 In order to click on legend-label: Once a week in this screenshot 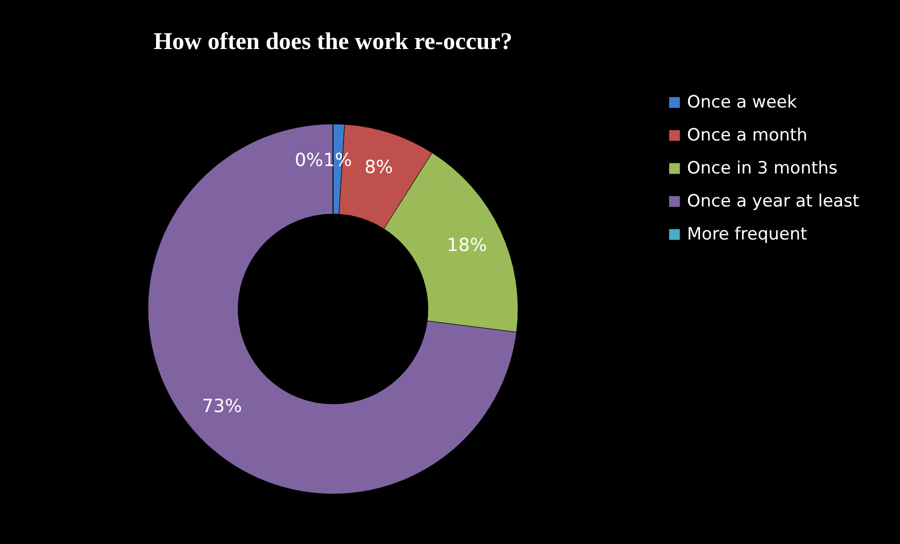, I will do `click(742, 102)`.